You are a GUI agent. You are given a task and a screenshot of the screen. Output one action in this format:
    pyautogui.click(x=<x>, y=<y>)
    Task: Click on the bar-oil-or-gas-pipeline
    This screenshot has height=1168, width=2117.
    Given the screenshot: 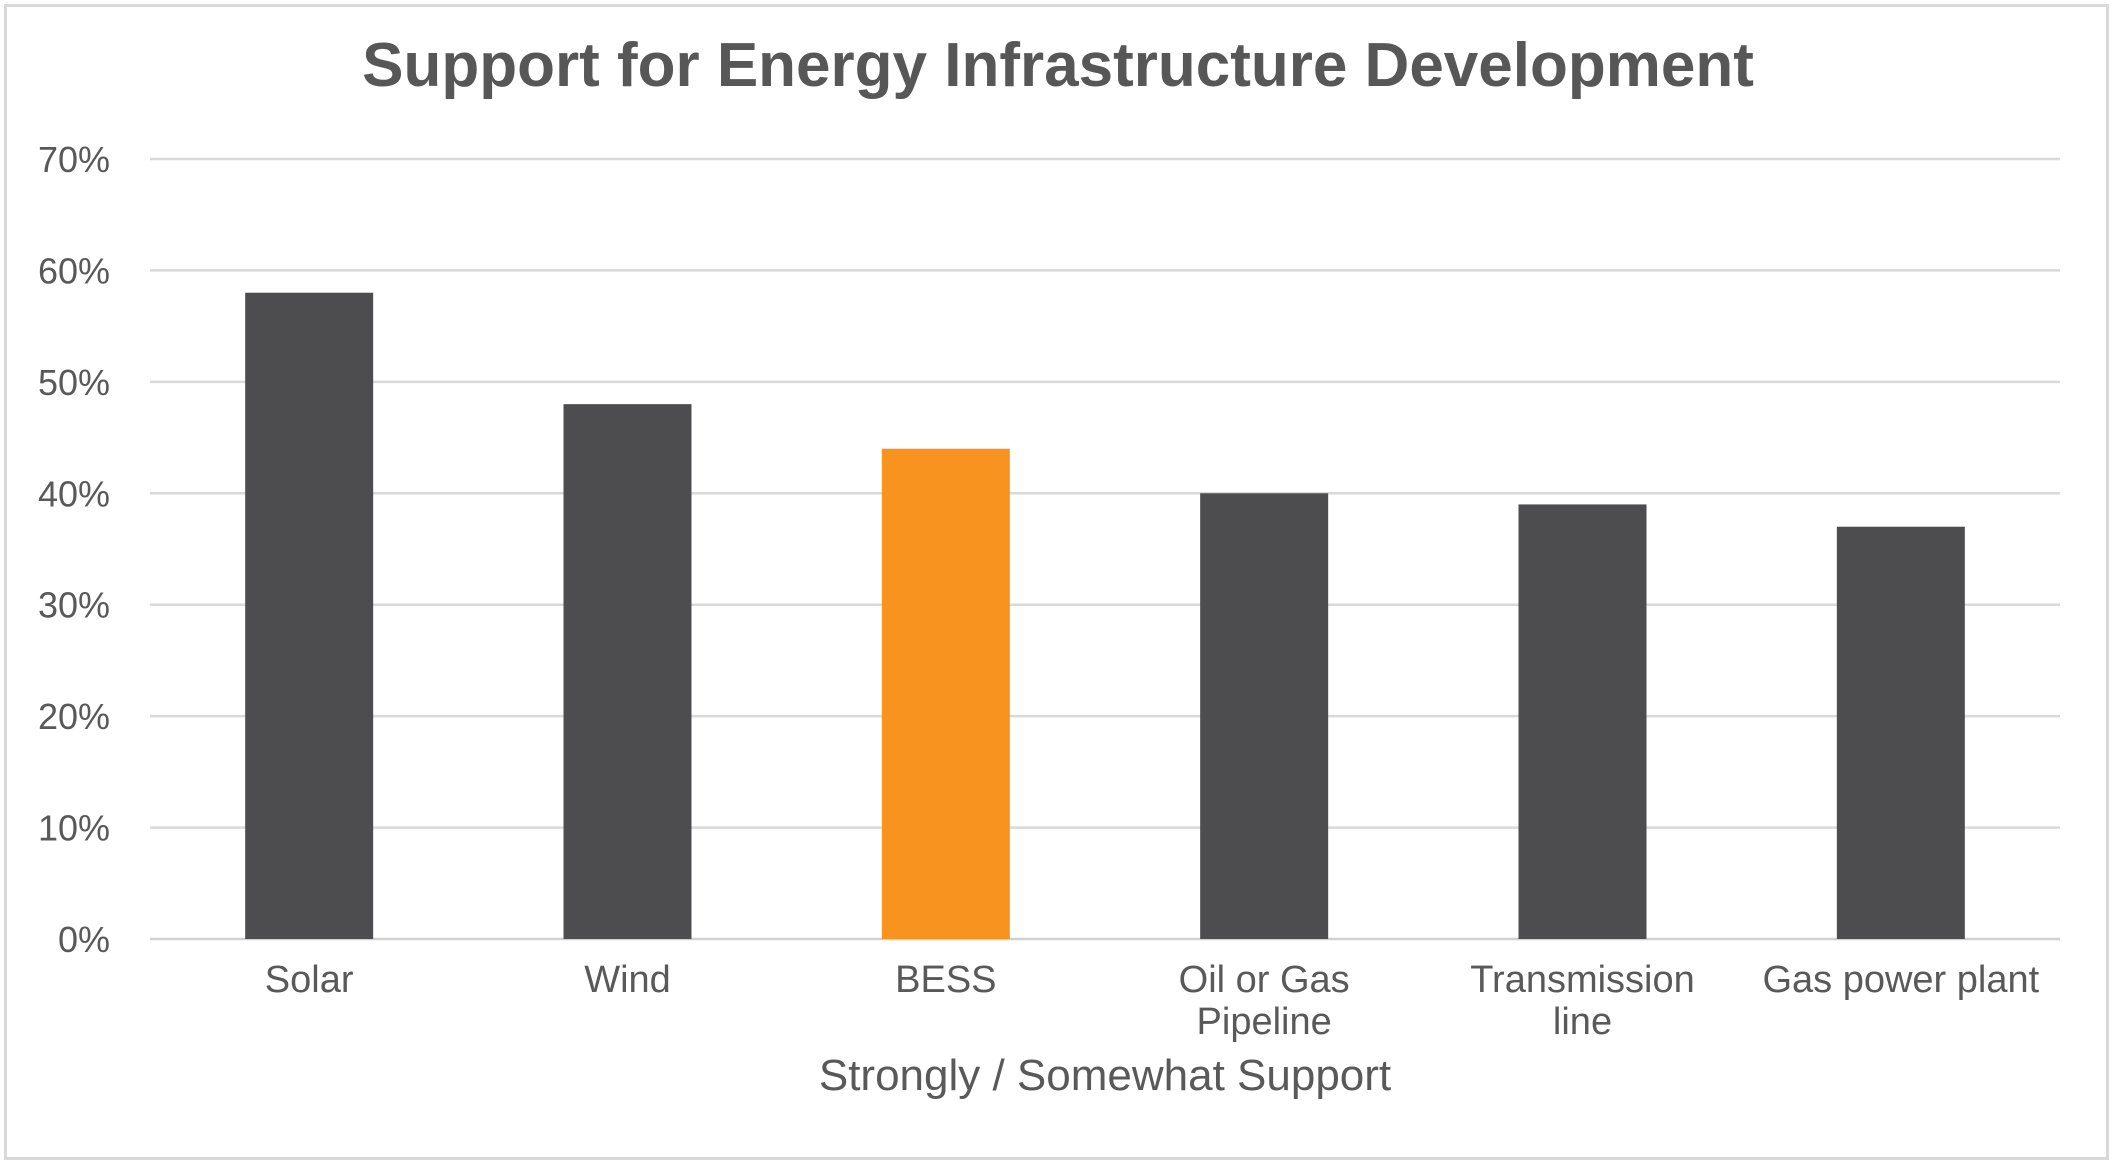 What is the action you would take?
    pyautogui.click(x=1264, y=716)
    